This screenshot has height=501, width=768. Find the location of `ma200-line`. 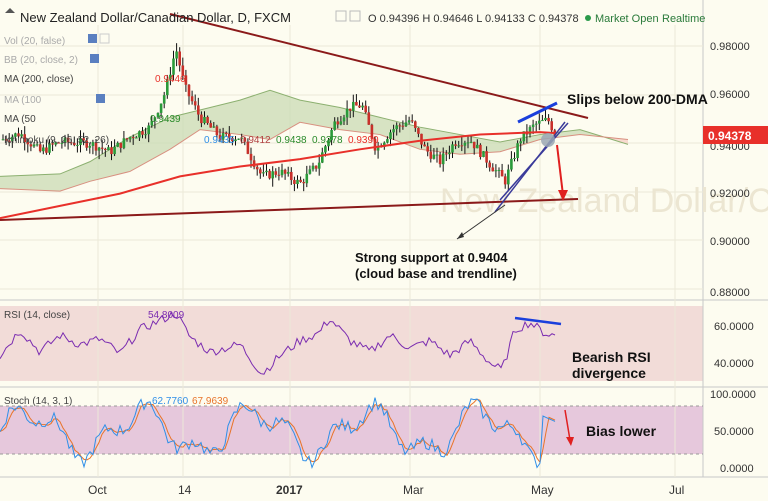

ma200-line is located at coordinates (278, 175).